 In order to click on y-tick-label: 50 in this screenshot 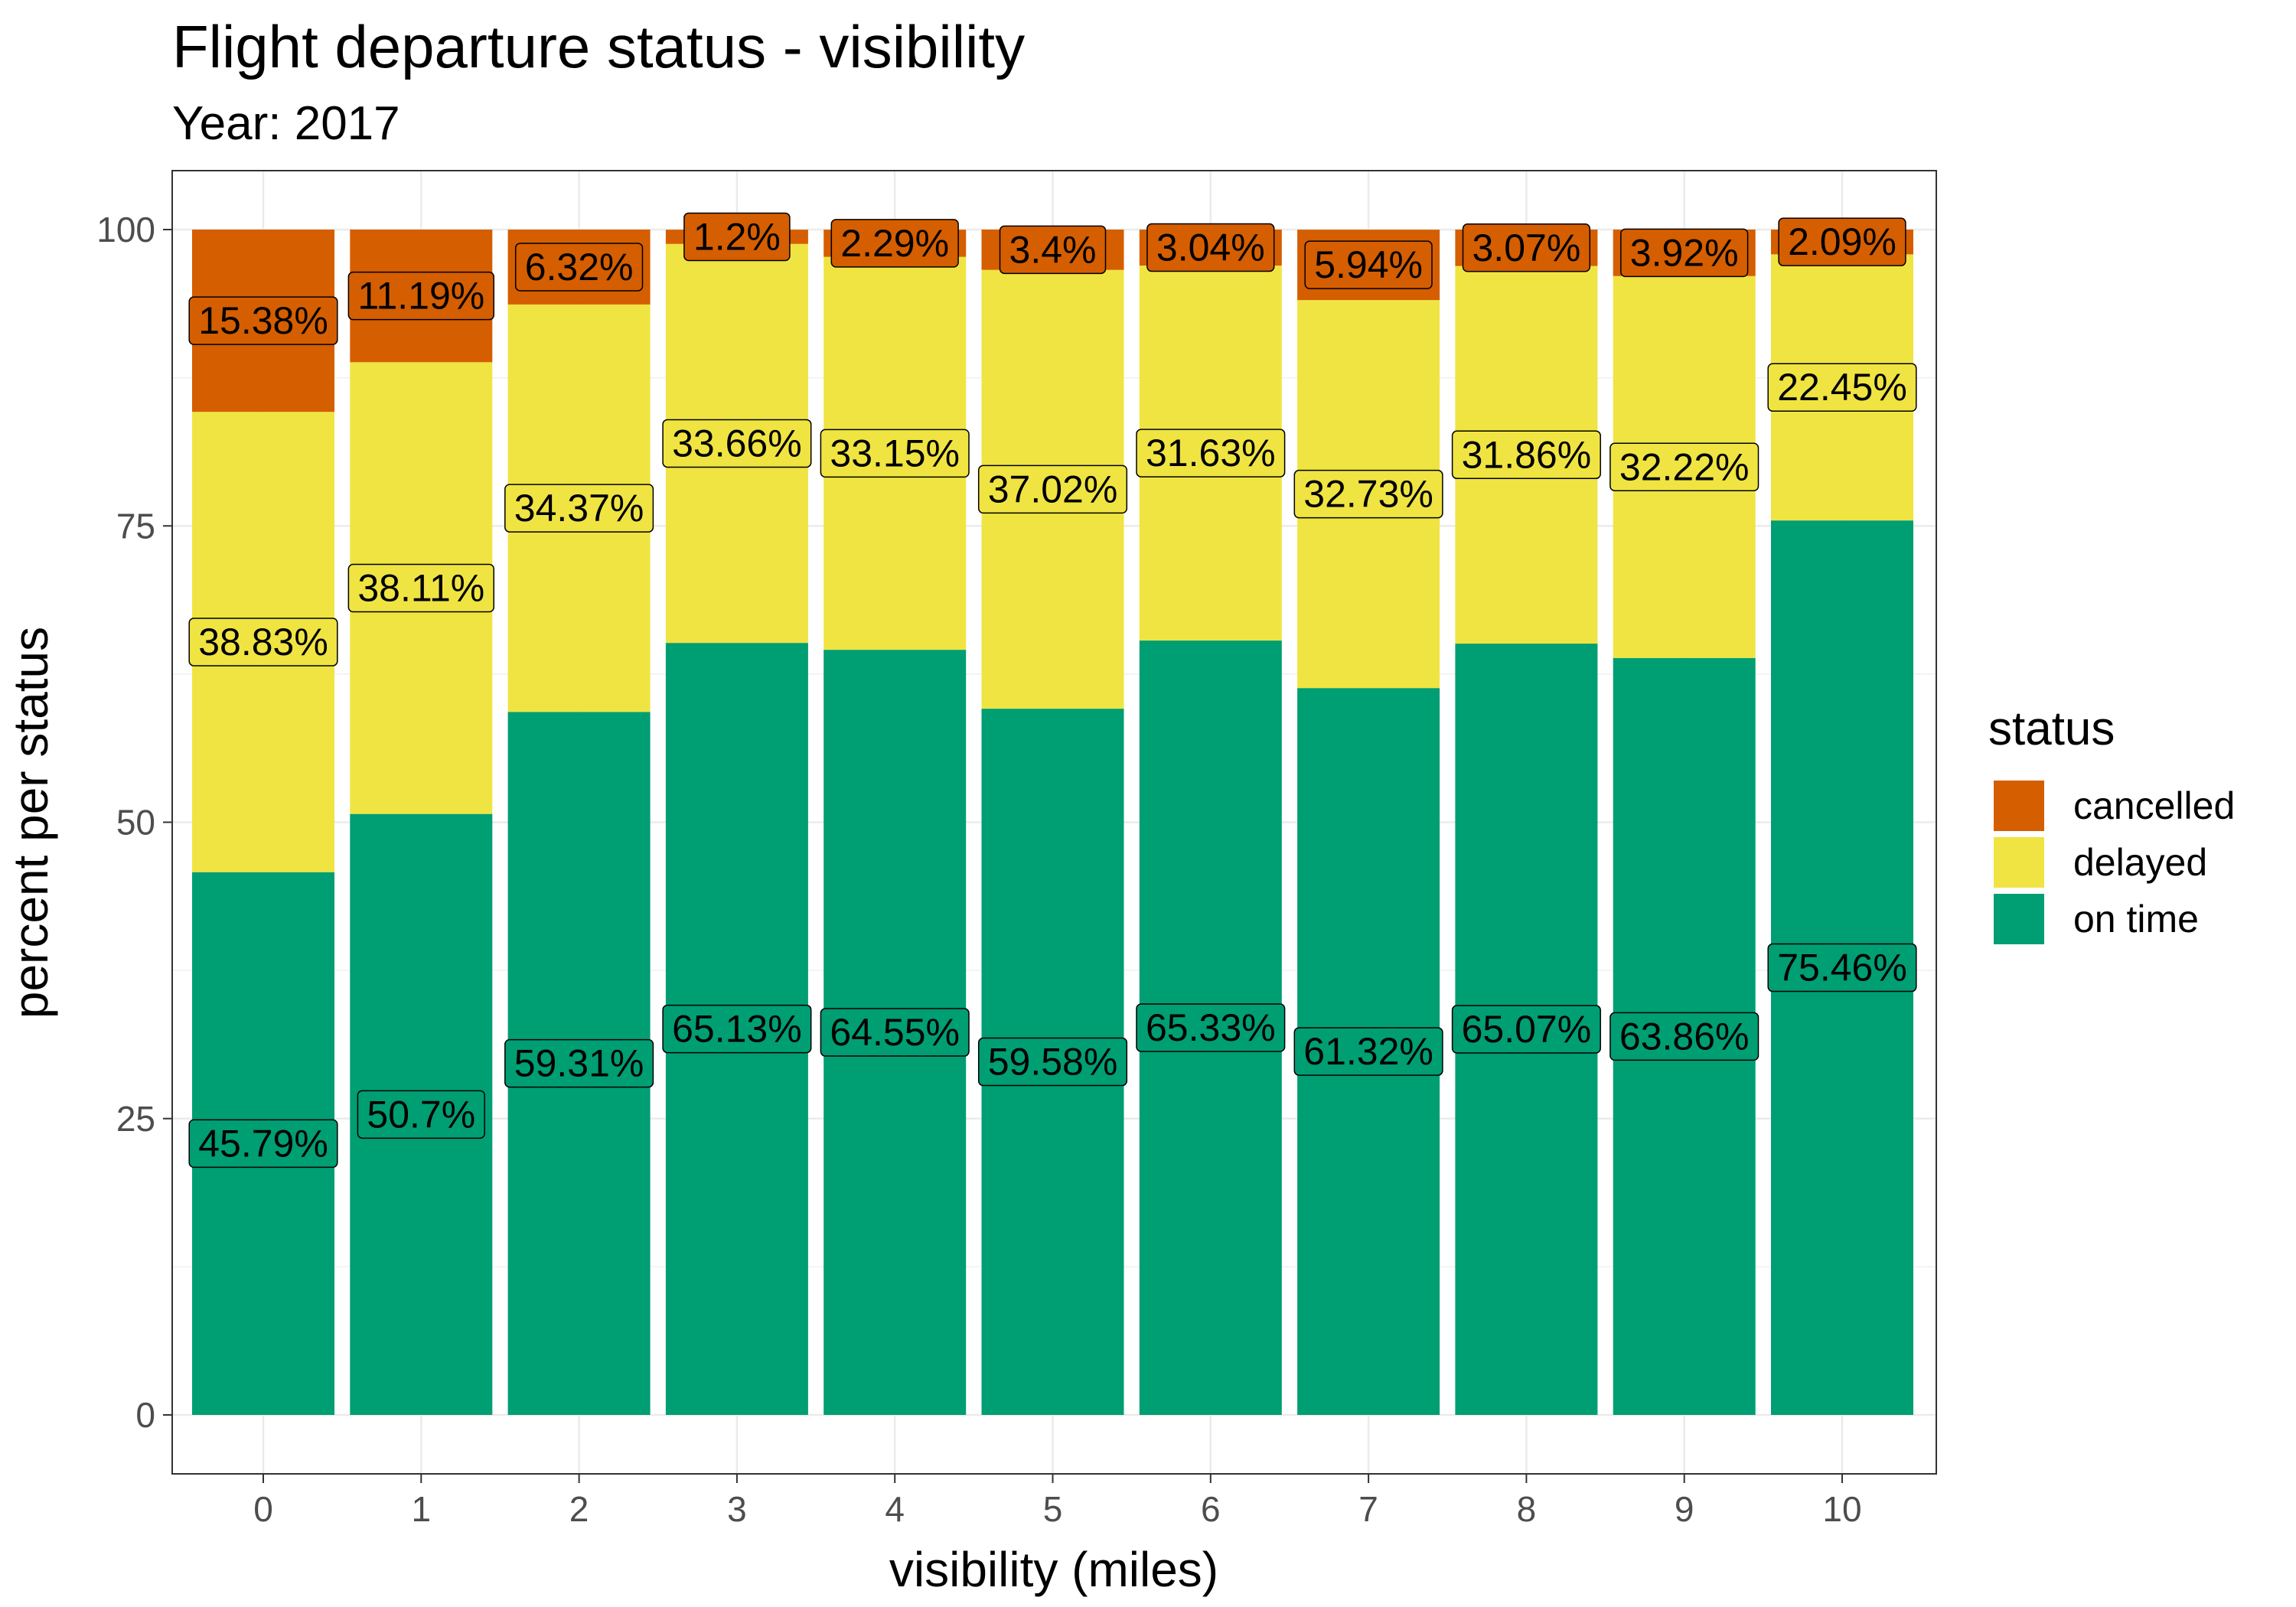, I will do `click(135, 823)`.